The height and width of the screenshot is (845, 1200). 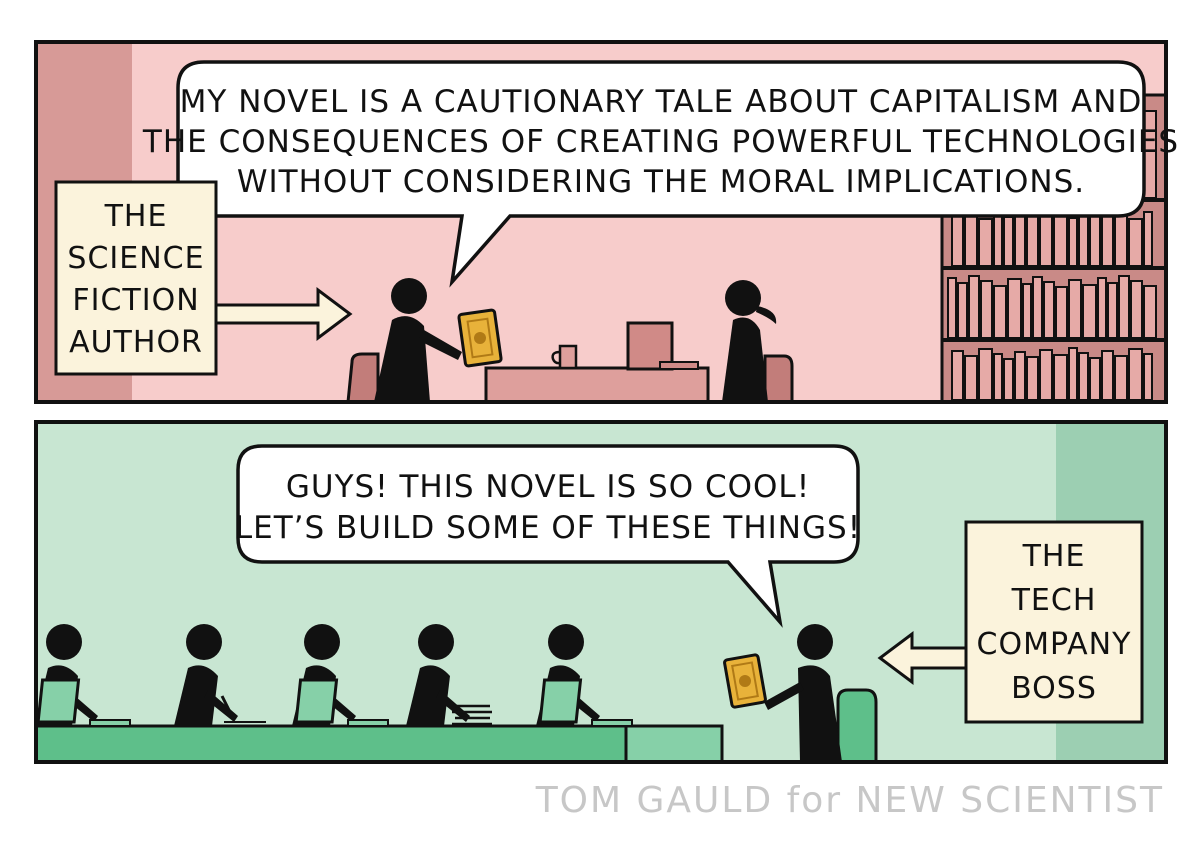 I want to click on label-tech-company-boss: THE TECH COMPANY BOSS, so click(x=1054, y=622).